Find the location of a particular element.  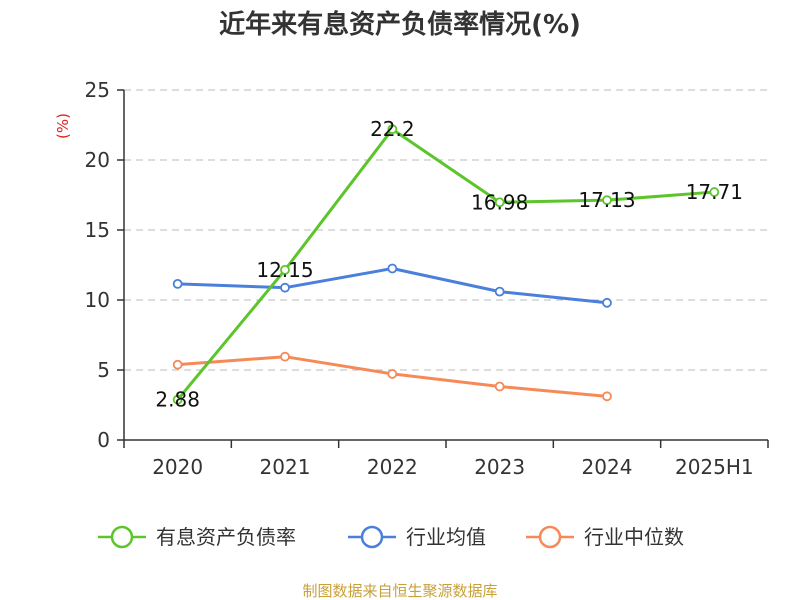

x-tick-label: 2021 is located at coordinates (285, 467).